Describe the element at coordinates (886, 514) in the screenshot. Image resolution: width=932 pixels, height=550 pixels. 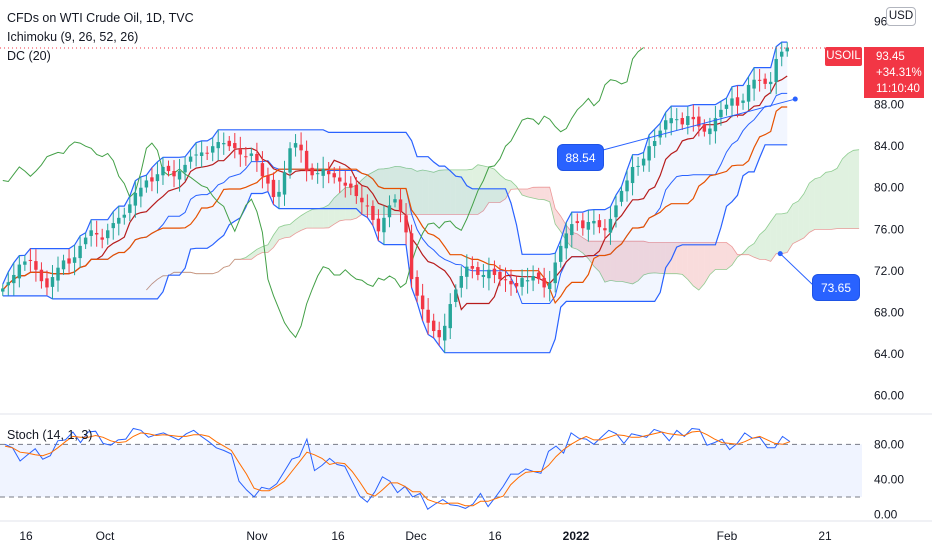
I see `stoch-tick-label: 0.00` at that location.